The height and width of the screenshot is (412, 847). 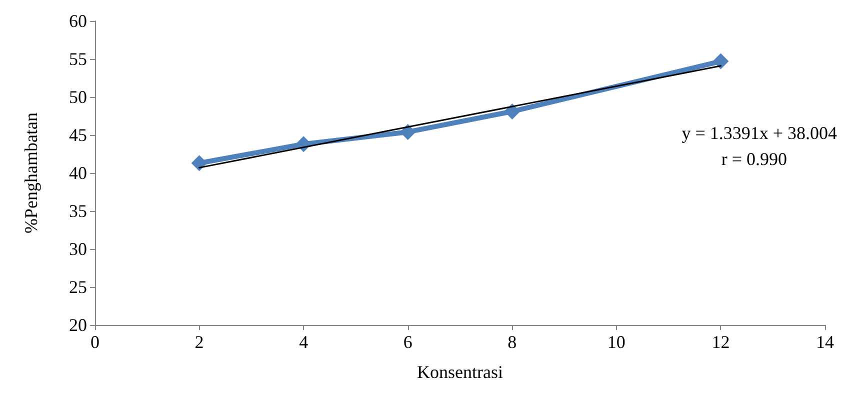 I want to click on y-tick-label: 30, so click(x=78, y=249).